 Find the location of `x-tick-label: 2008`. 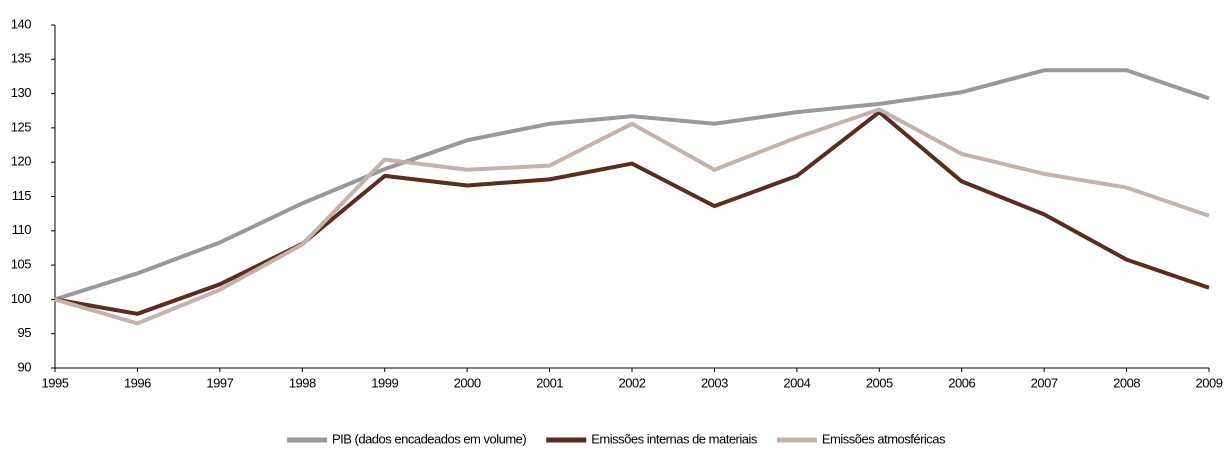

x-tick-label: 2008 is located at coordinates (1126, 382).